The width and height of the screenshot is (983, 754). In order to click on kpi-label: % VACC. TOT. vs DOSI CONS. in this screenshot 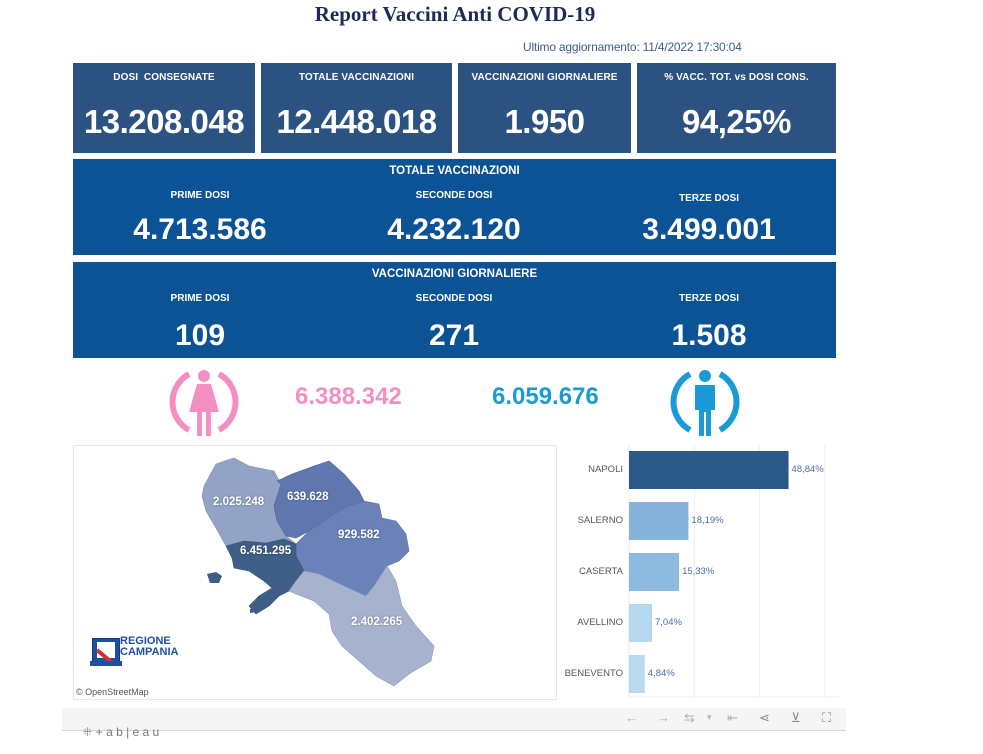, I will do `click(736, 77)`.